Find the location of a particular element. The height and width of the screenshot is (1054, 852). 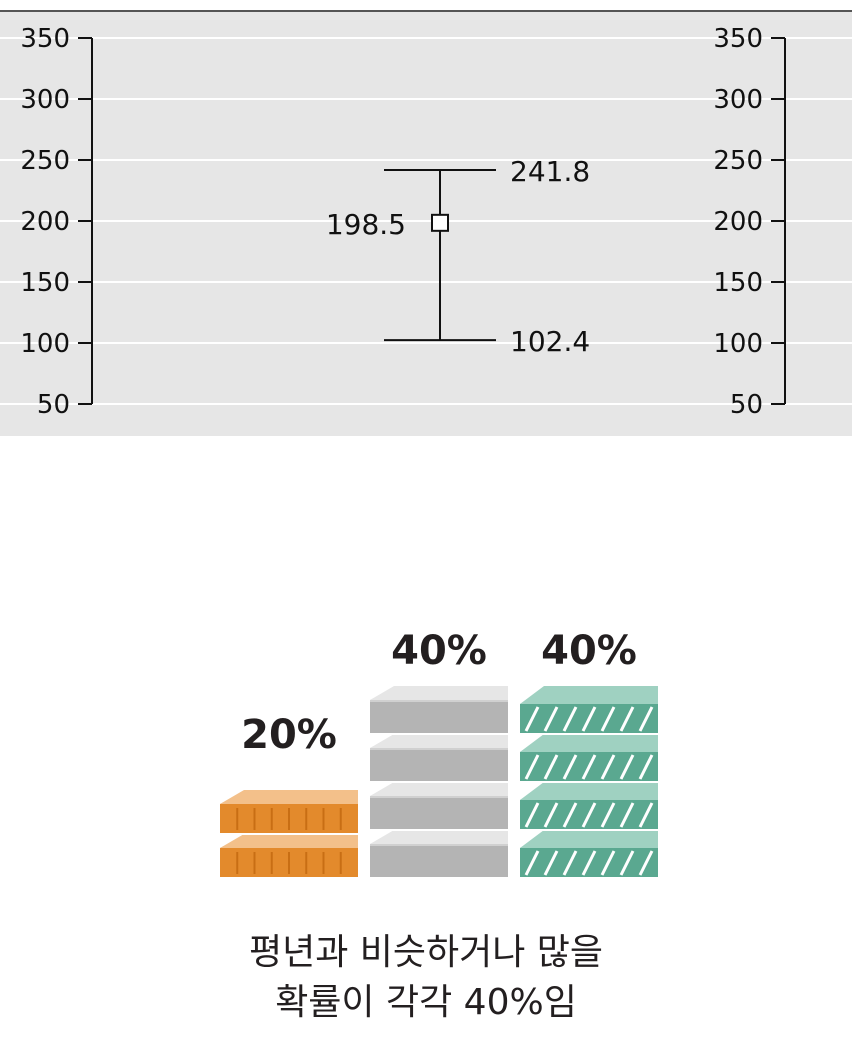

gray-block-stack is located at coordinates (439, 782).